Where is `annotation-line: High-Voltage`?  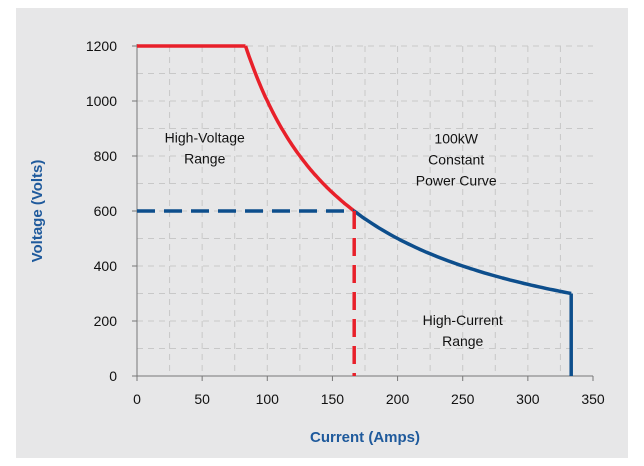 annotation-line: High-Voltage is located at coordinates (205, 137).